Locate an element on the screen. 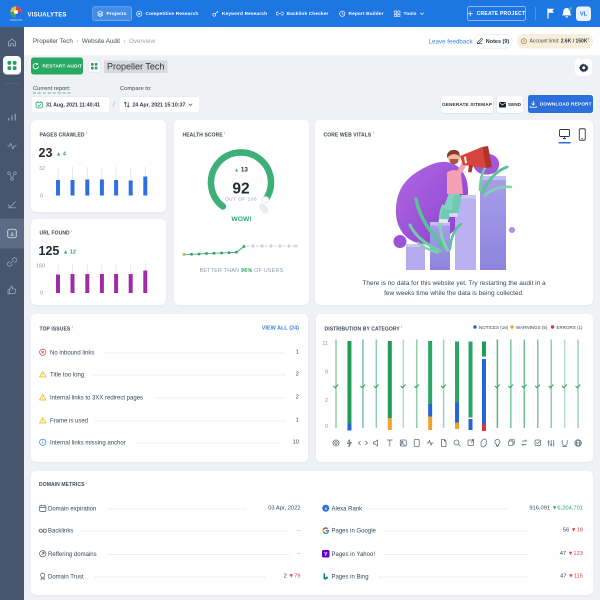  svg-text: 2 is located at coordinates (326, 401).